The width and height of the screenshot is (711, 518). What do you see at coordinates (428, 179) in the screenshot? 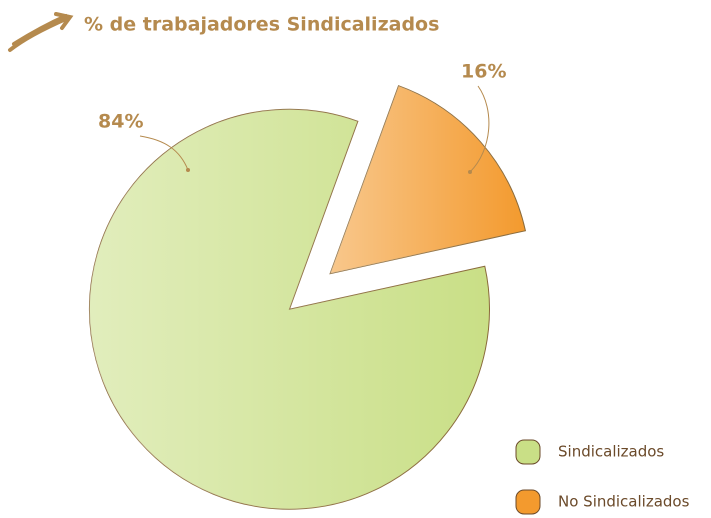
I see `slice-sheen` at bounding box center [428, 179].